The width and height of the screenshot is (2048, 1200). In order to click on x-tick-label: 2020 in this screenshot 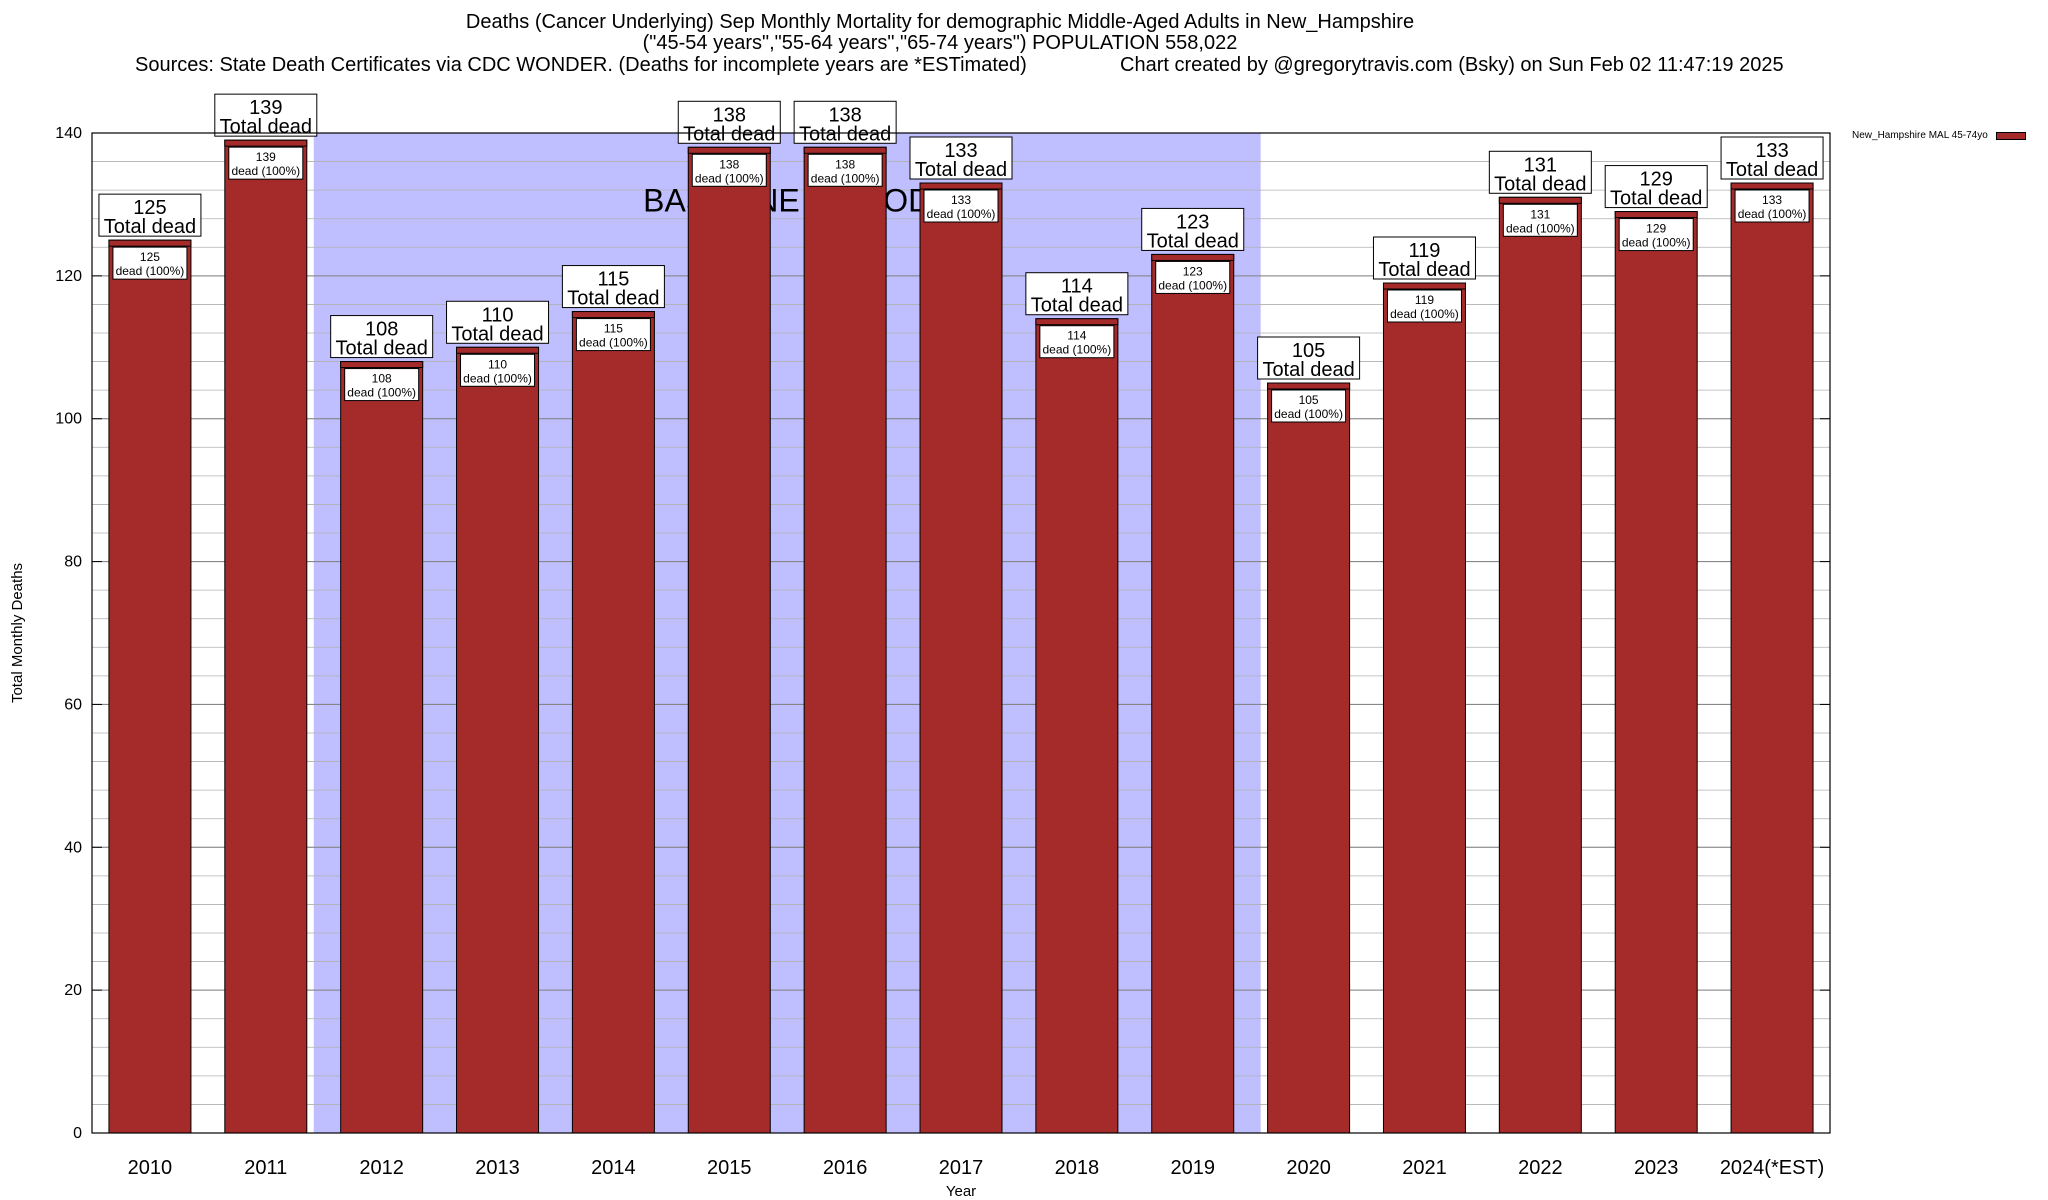, I will do `click(1308, 1168)`.